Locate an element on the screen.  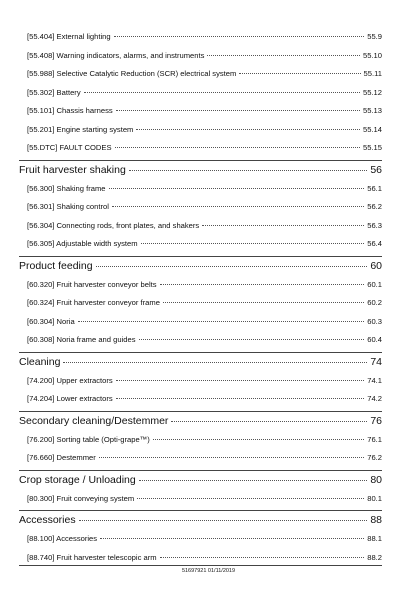
section-heading-label: Fruit harvester shaking is located at coordinates (72, 169).